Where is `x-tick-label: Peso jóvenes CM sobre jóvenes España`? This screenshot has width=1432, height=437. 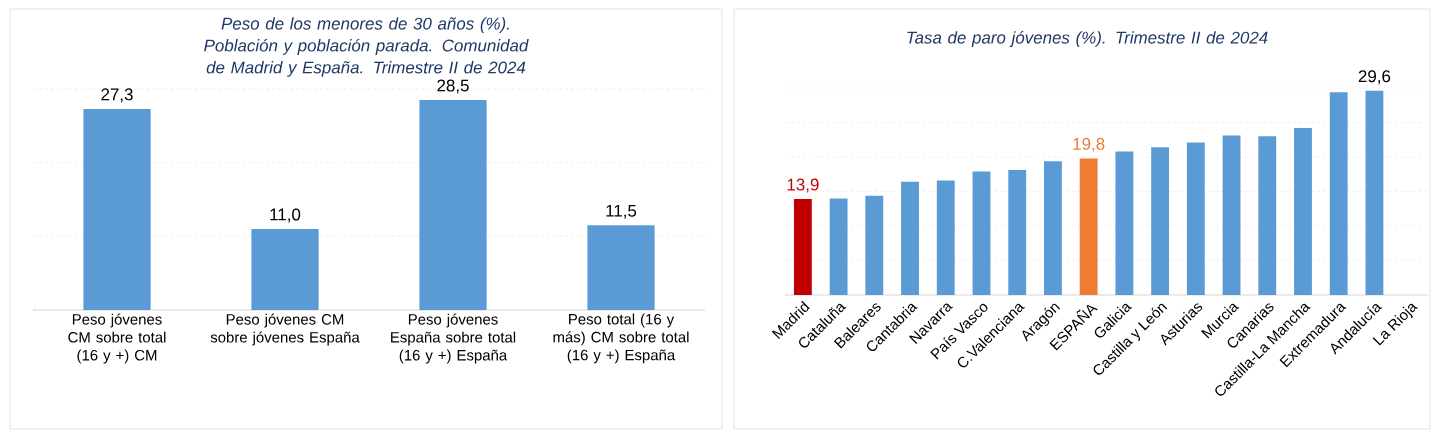 x-tick-label: Peso jóvenes CM sobre jóvenes España is located at coordinates (285, 329).